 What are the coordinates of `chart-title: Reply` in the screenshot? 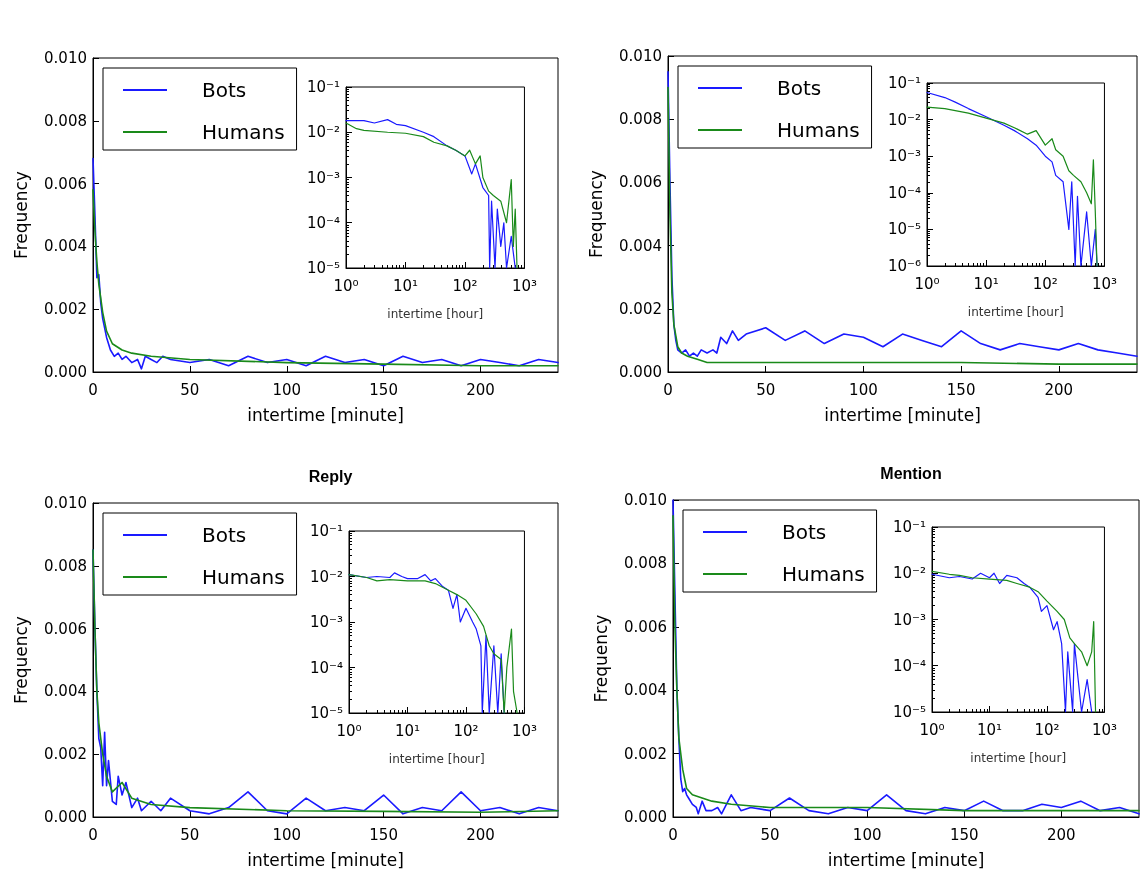 It's located at (330, 476).